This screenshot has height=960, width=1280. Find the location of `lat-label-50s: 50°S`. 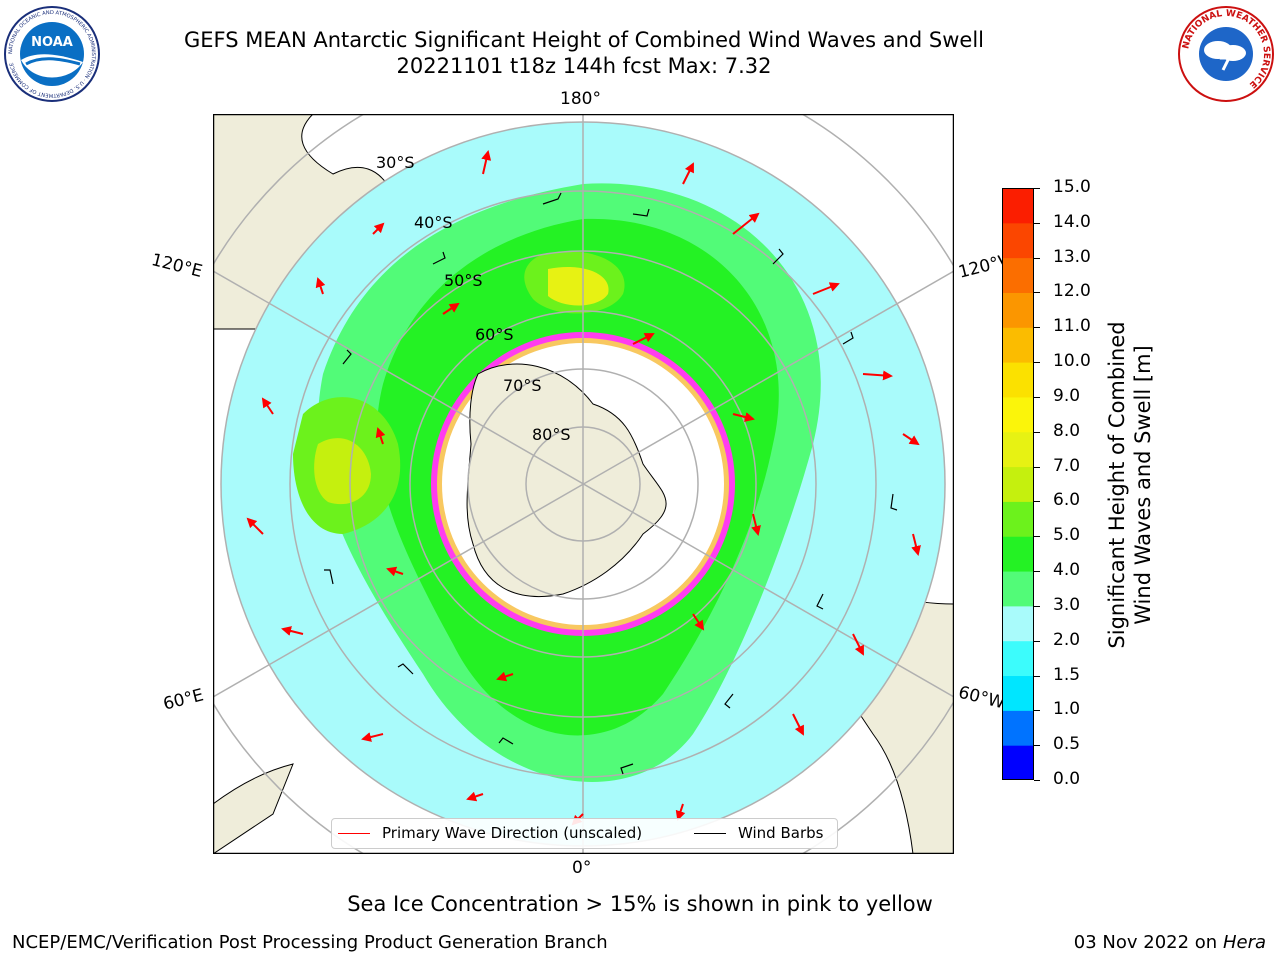

lat-label-50s: 50°S is located at coordinates (463, 280).